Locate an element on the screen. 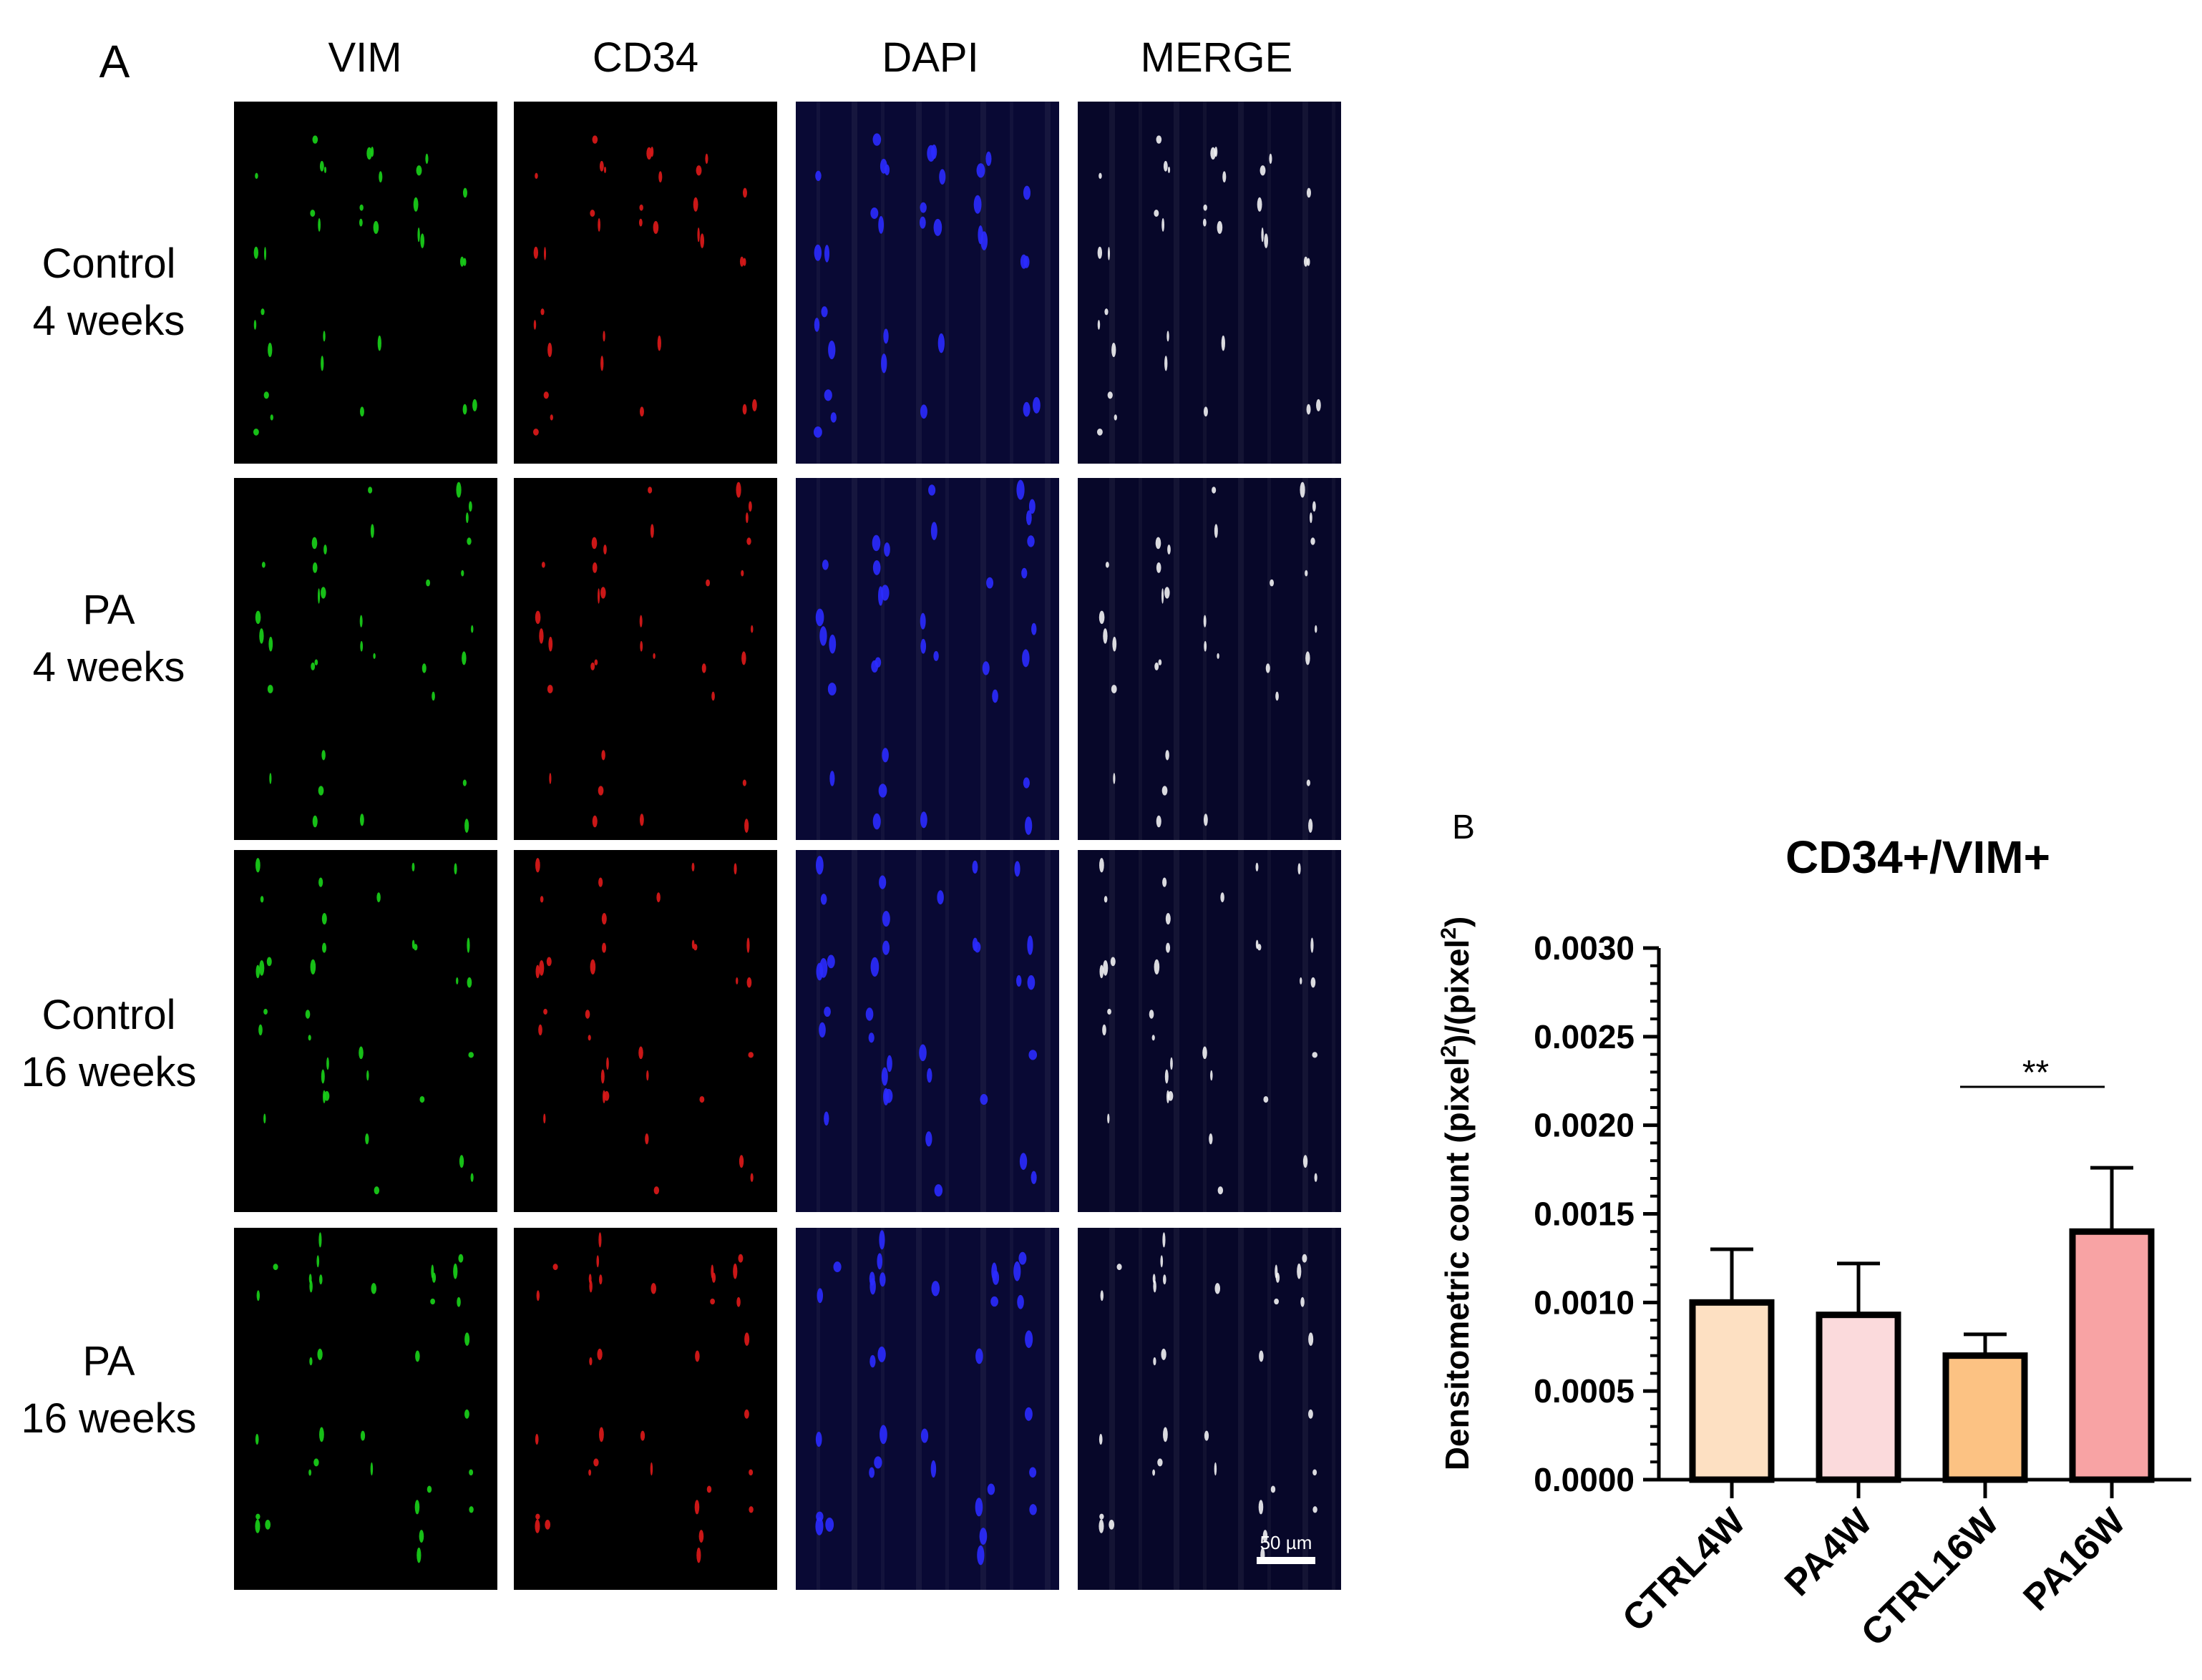  y-tick-label: 0.0030 is located at coordinates (1584, 948).